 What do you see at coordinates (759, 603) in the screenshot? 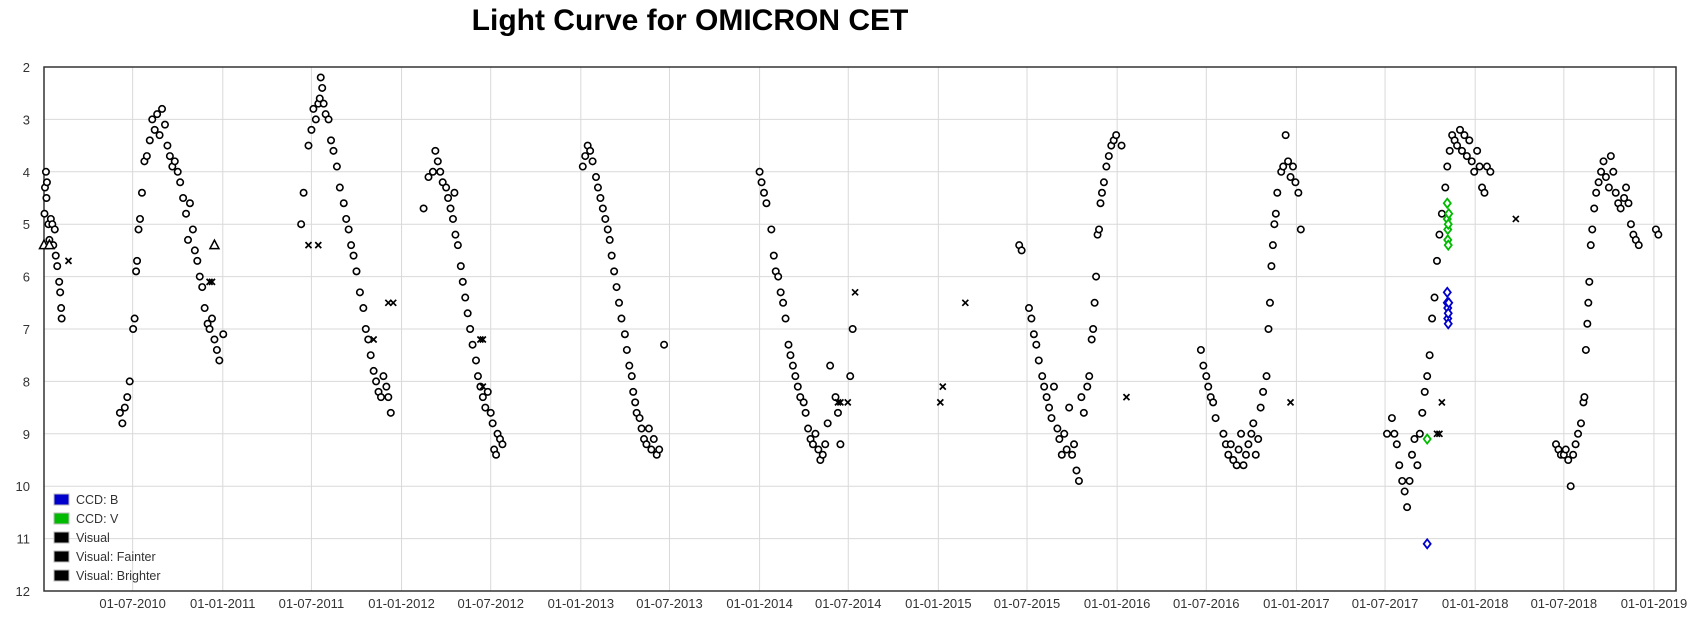
I see `x-tick-label: 01-01-2014` at bounding box center [759, 603].